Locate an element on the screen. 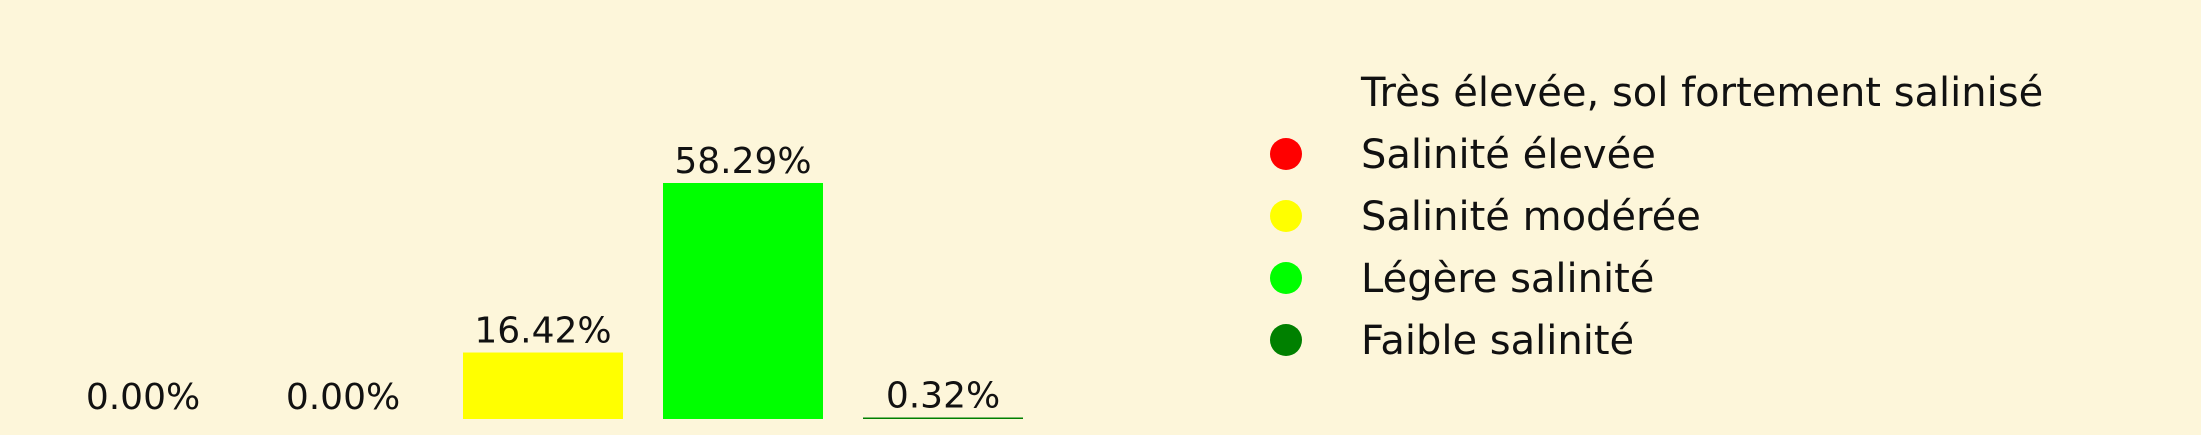  legend-label-1: Salinité élevée is located at coordinates (1508, 155).